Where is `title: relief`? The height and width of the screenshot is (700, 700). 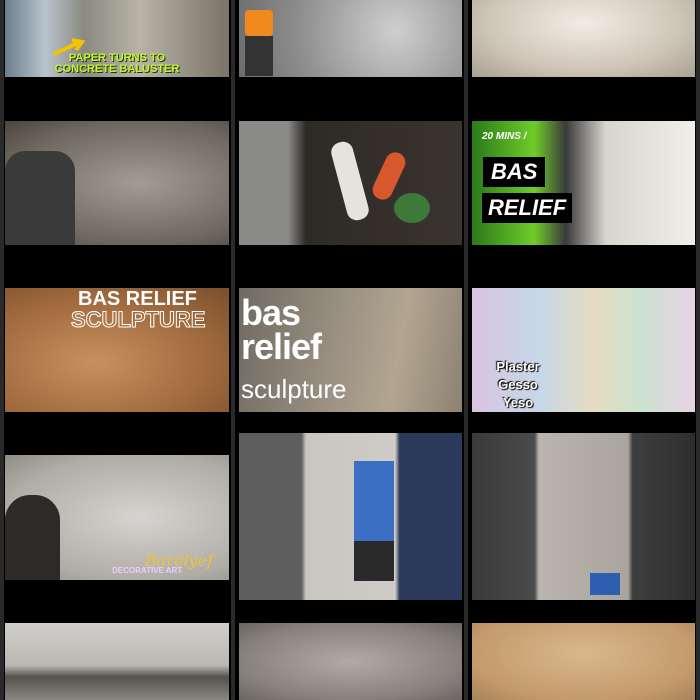 title: relief is located at coordinates (281, 346).